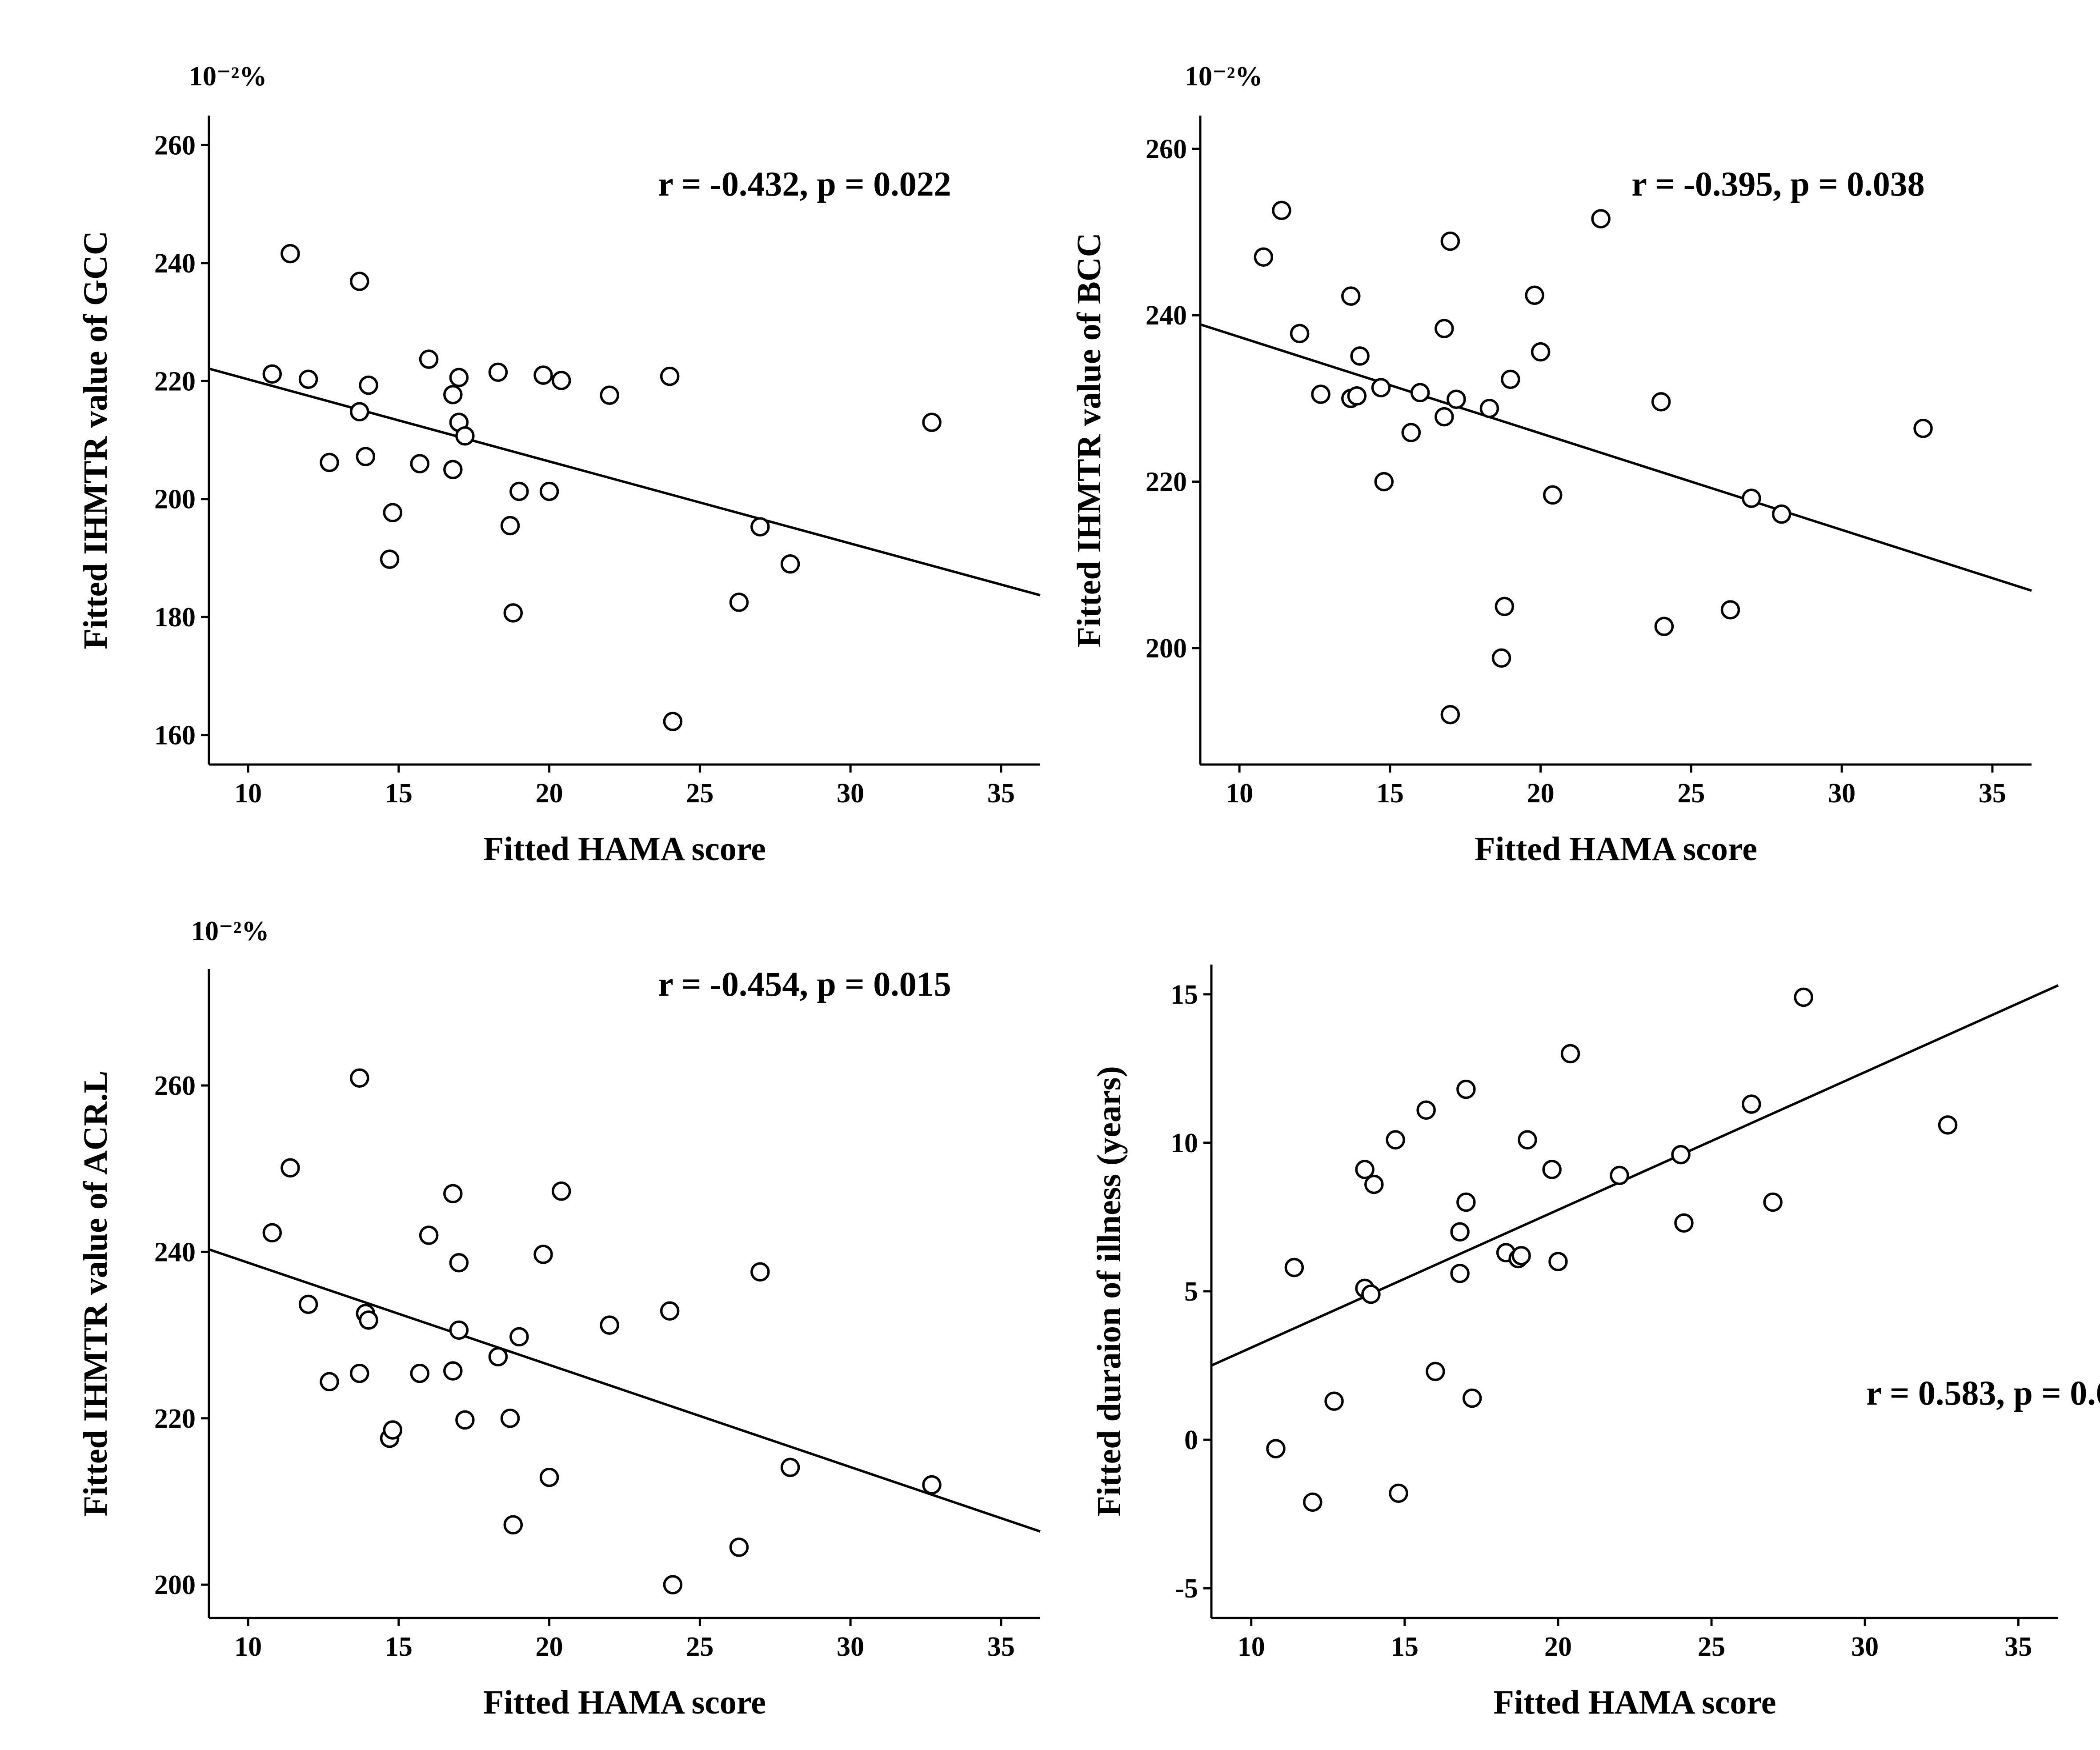  What do you see at coordinates (1089, 439) in the screenshot?
I see `y-axis-label: Fitted IHMTR value of BCC` at bounding box center [1089, 439].